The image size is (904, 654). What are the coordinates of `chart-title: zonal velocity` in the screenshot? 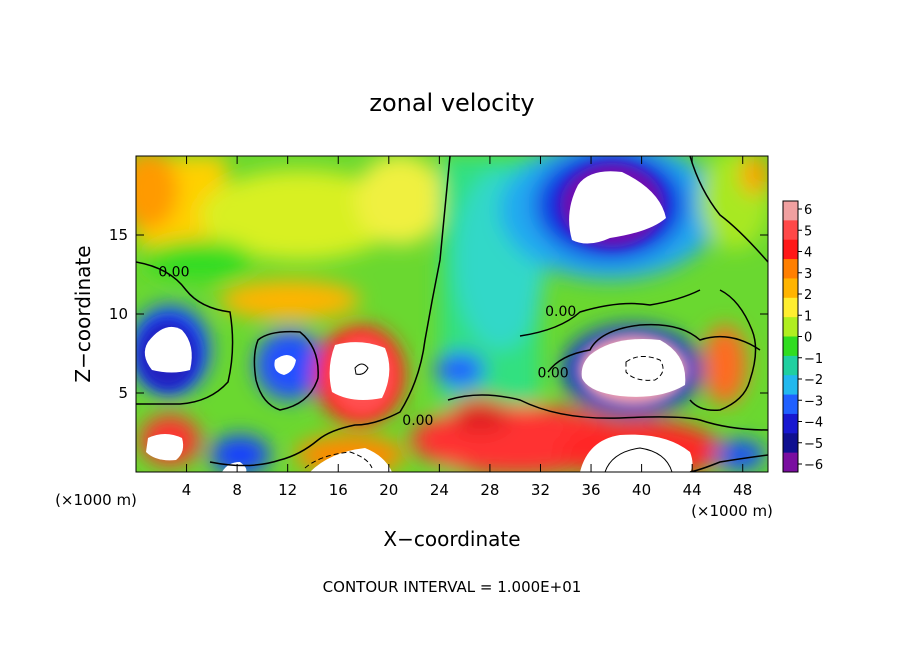 It's located at (451, 103).